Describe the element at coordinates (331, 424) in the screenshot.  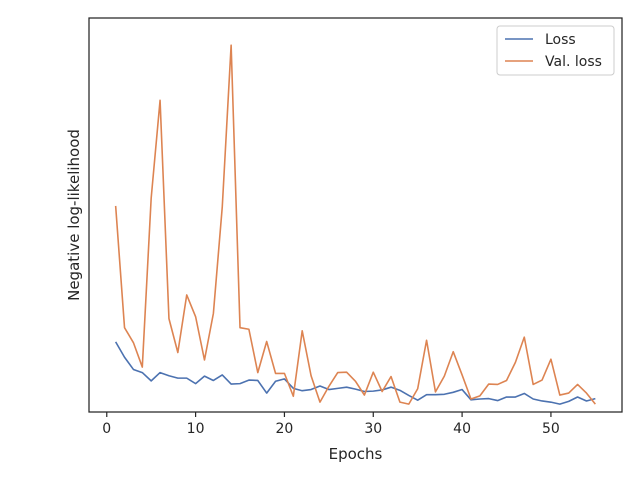
I see `x-axis-ticks: 0 10 20 30 40 50` at that location.